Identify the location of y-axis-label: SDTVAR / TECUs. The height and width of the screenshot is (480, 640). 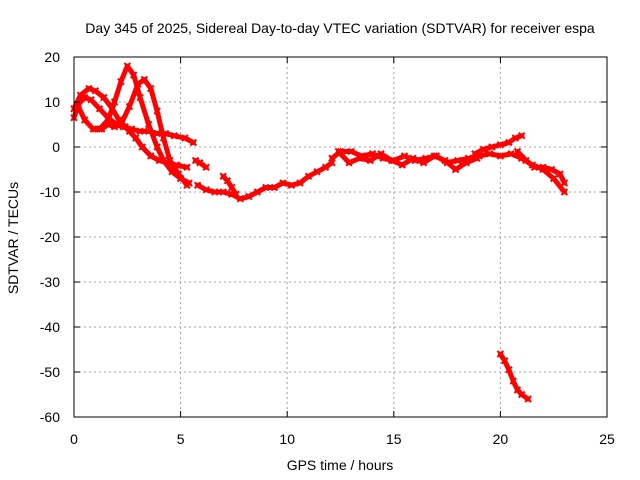
(13, 238).